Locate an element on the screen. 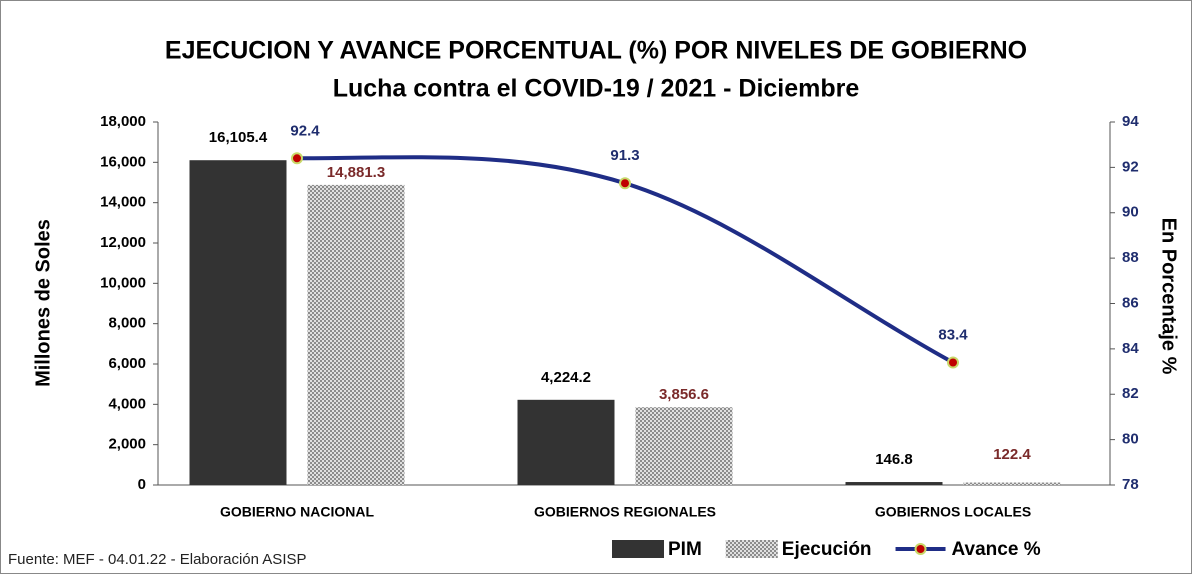 Image resolution: width=1192 pixels, height=574 pixels. line-value-label: 83.4 is located at coordinates (953, 334).